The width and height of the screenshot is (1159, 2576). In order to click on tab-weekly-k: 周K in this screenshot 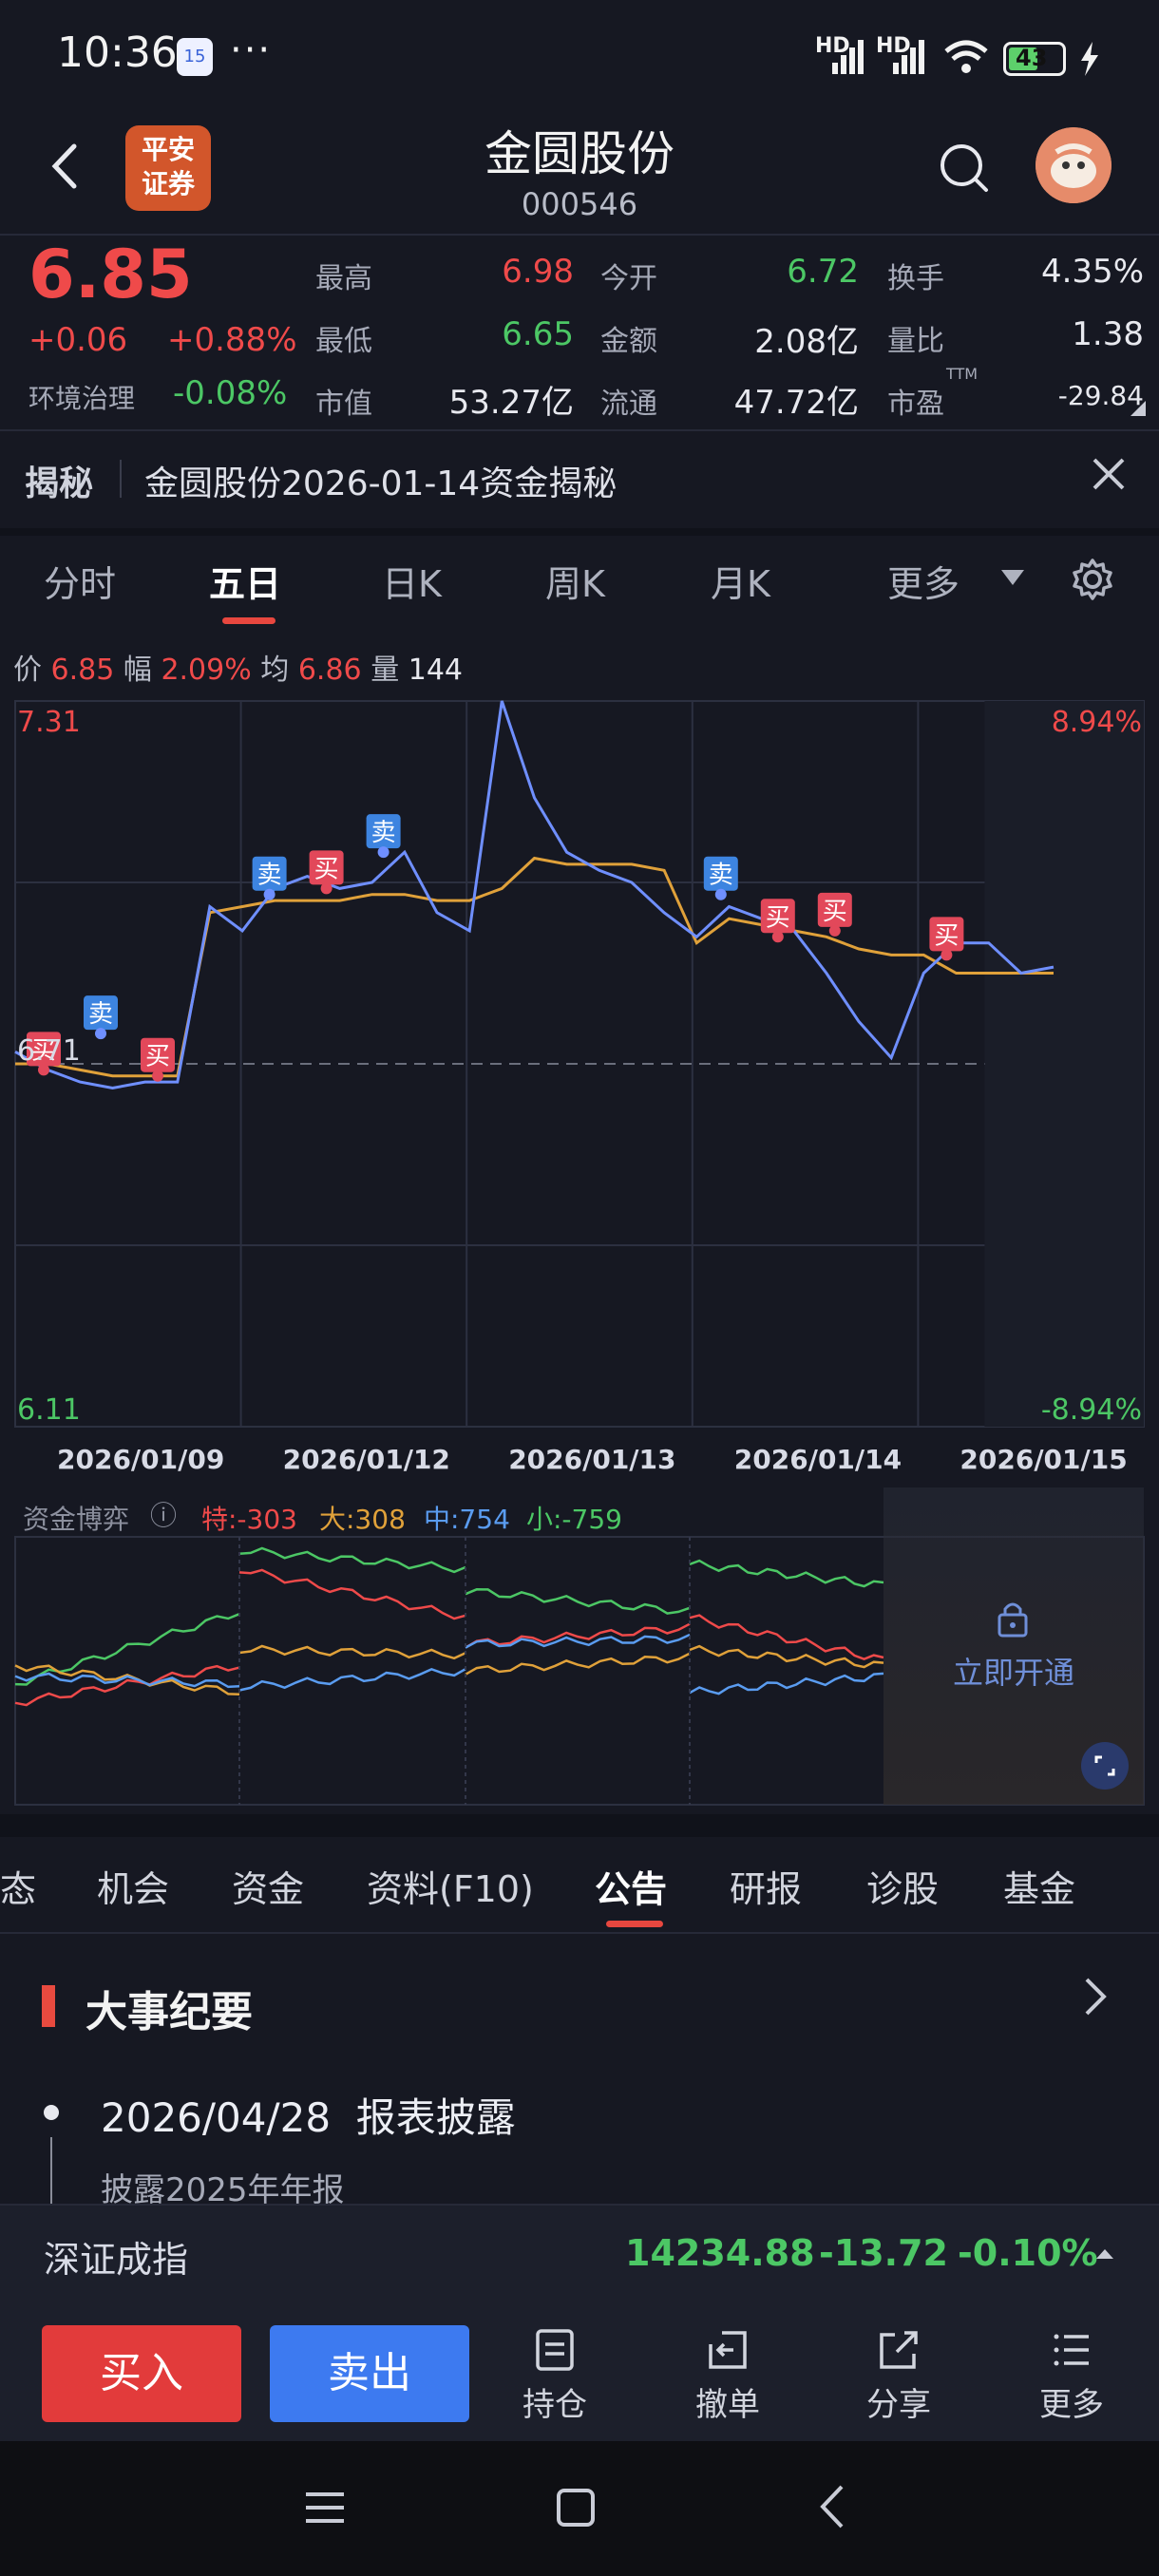, I will do `click(575, 584)`.